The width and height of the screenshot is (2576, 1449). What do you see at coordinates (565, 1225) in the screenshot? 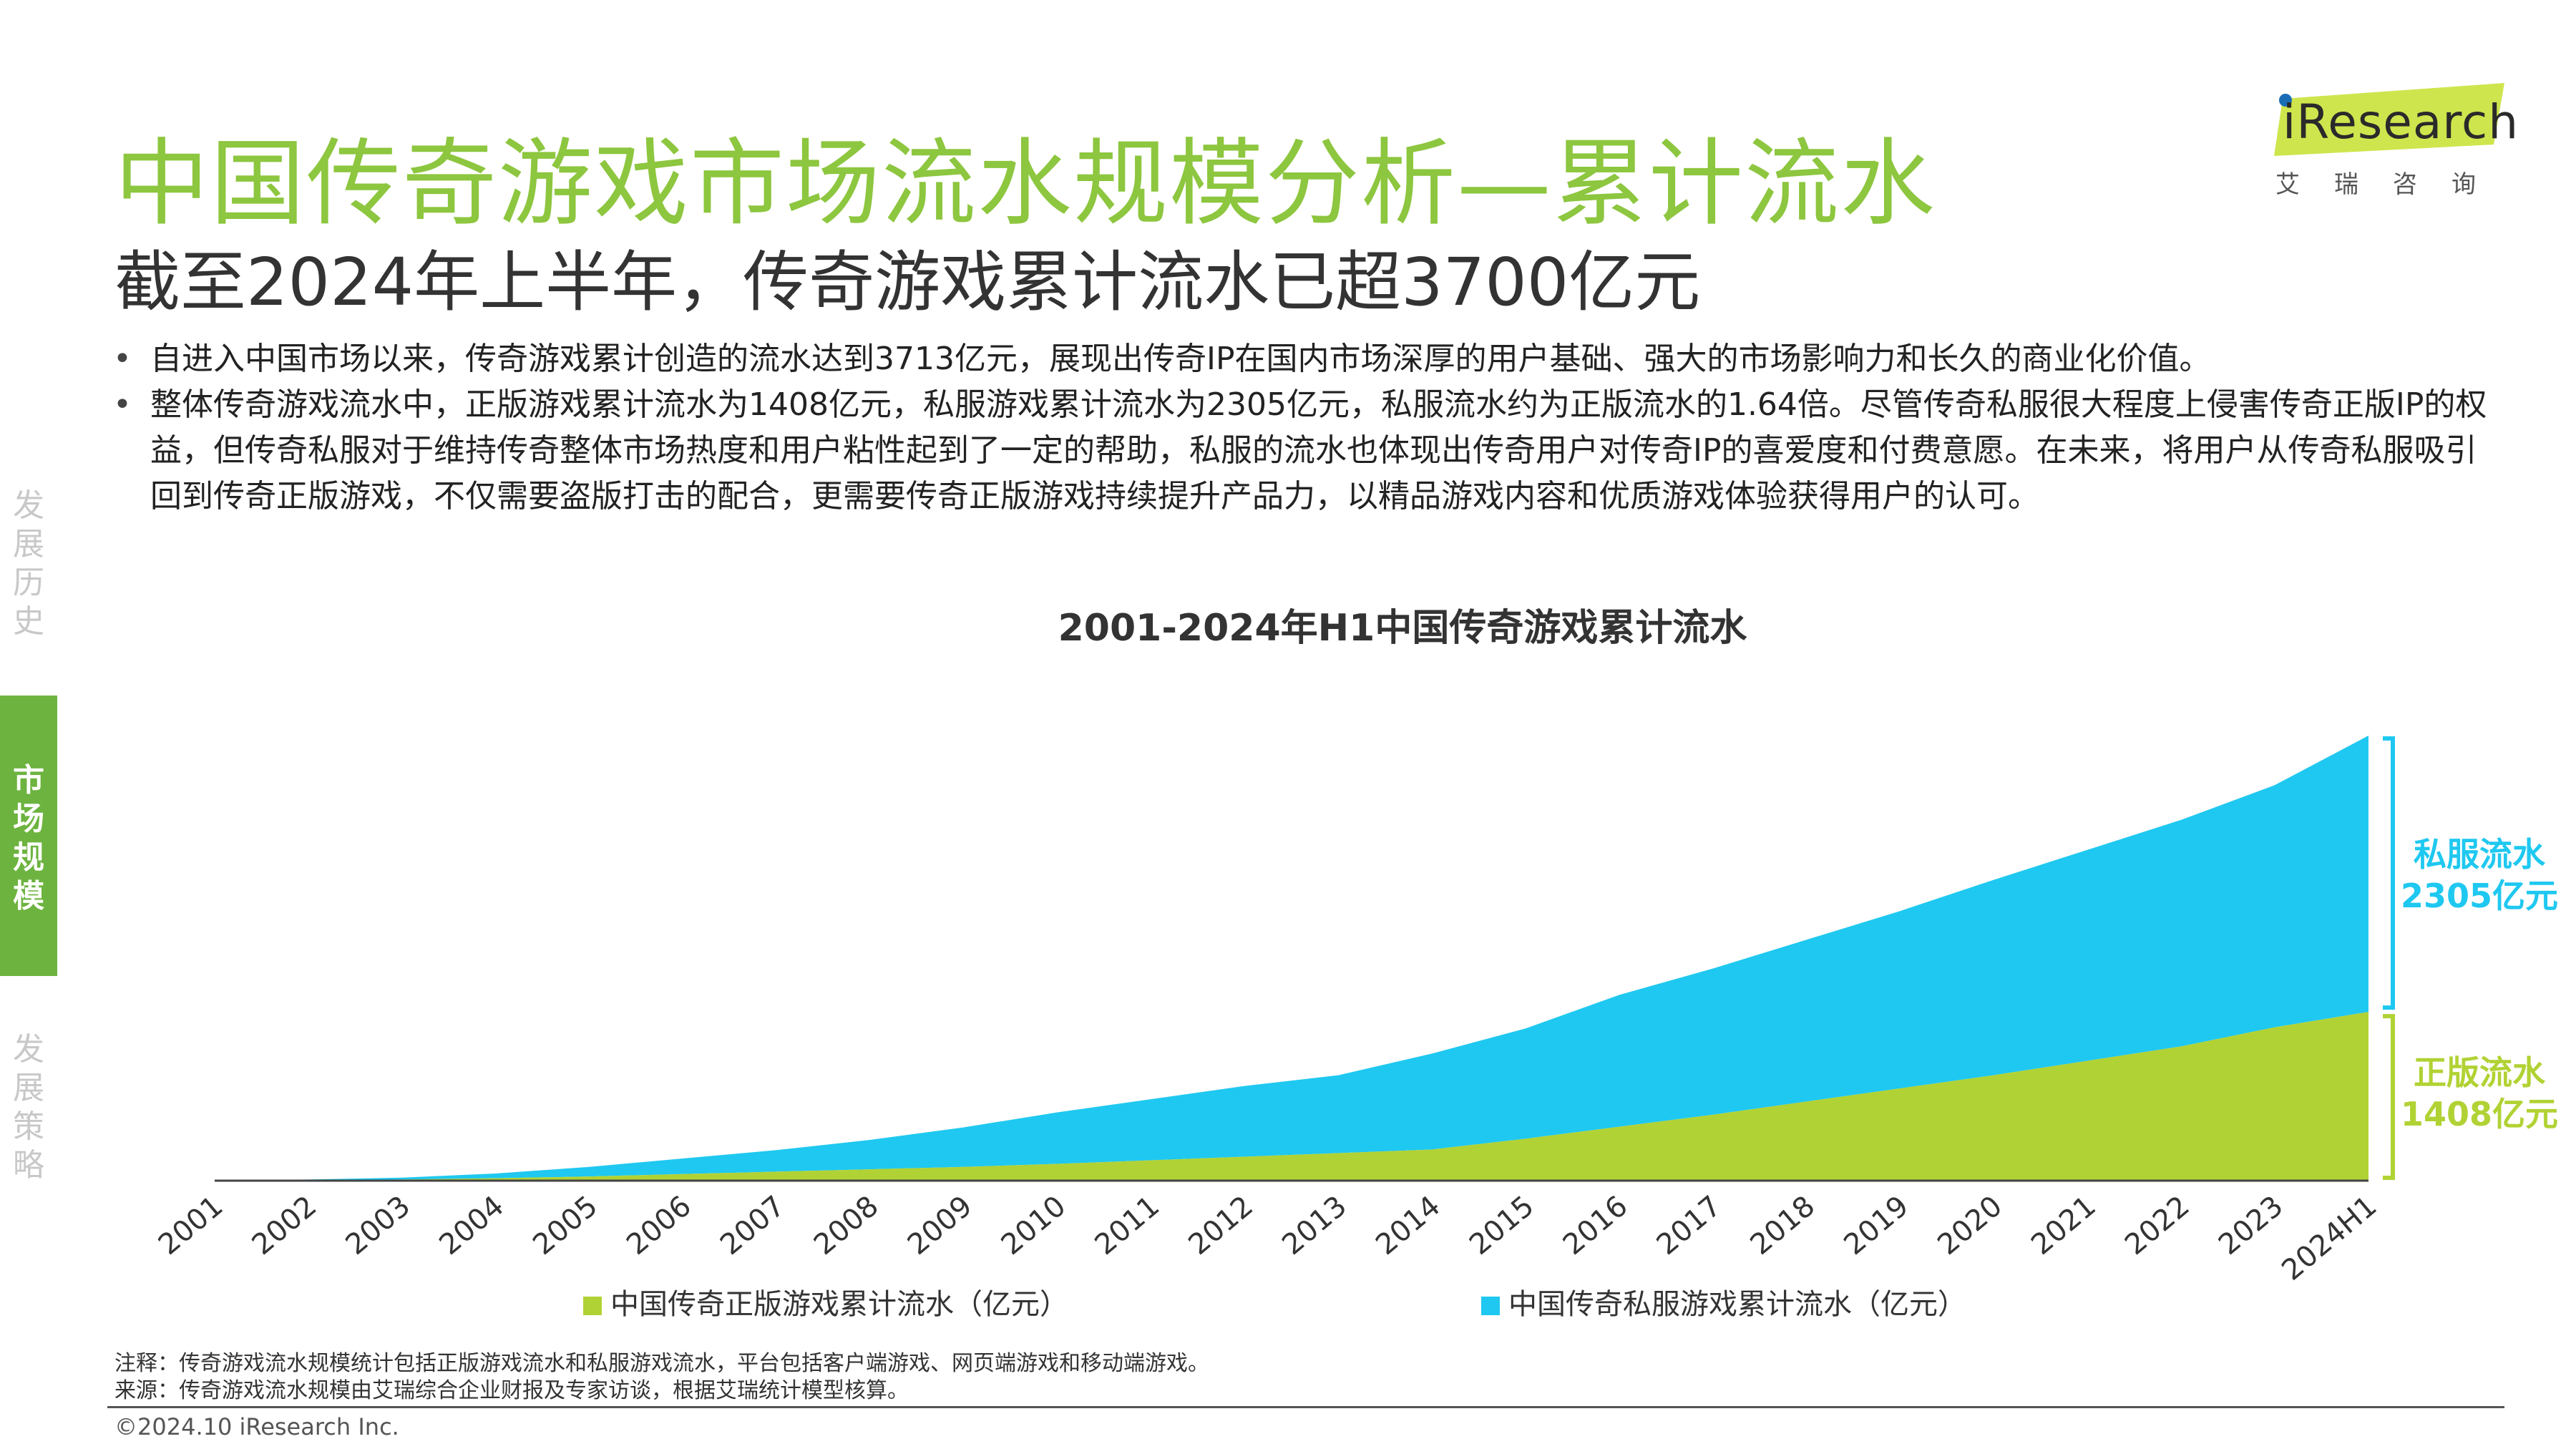
I see `x-tick-label: 2005` at bounding box center [565, 1225].